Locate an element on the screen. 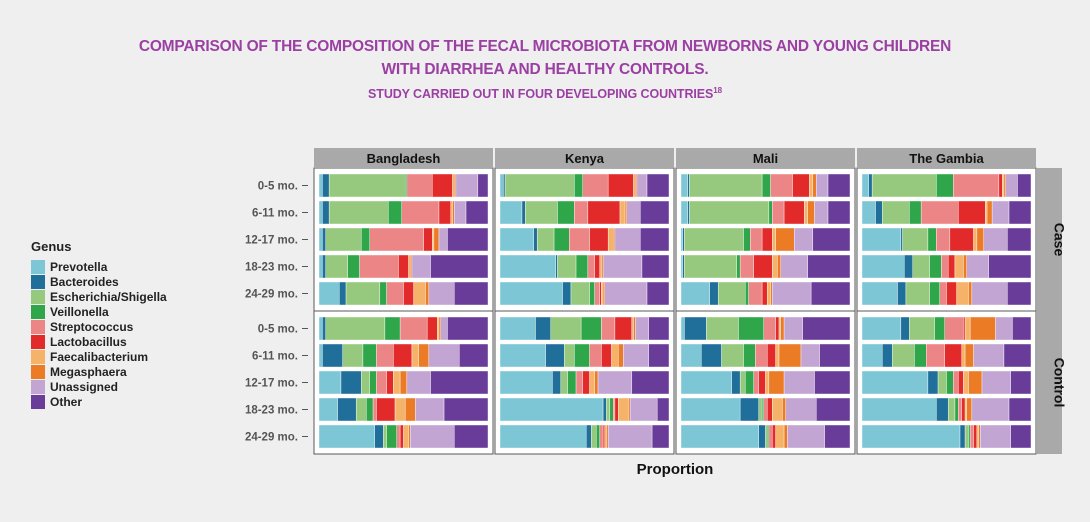  y-tick-label: 6-11 mo. is located at coordinates (275, 357).